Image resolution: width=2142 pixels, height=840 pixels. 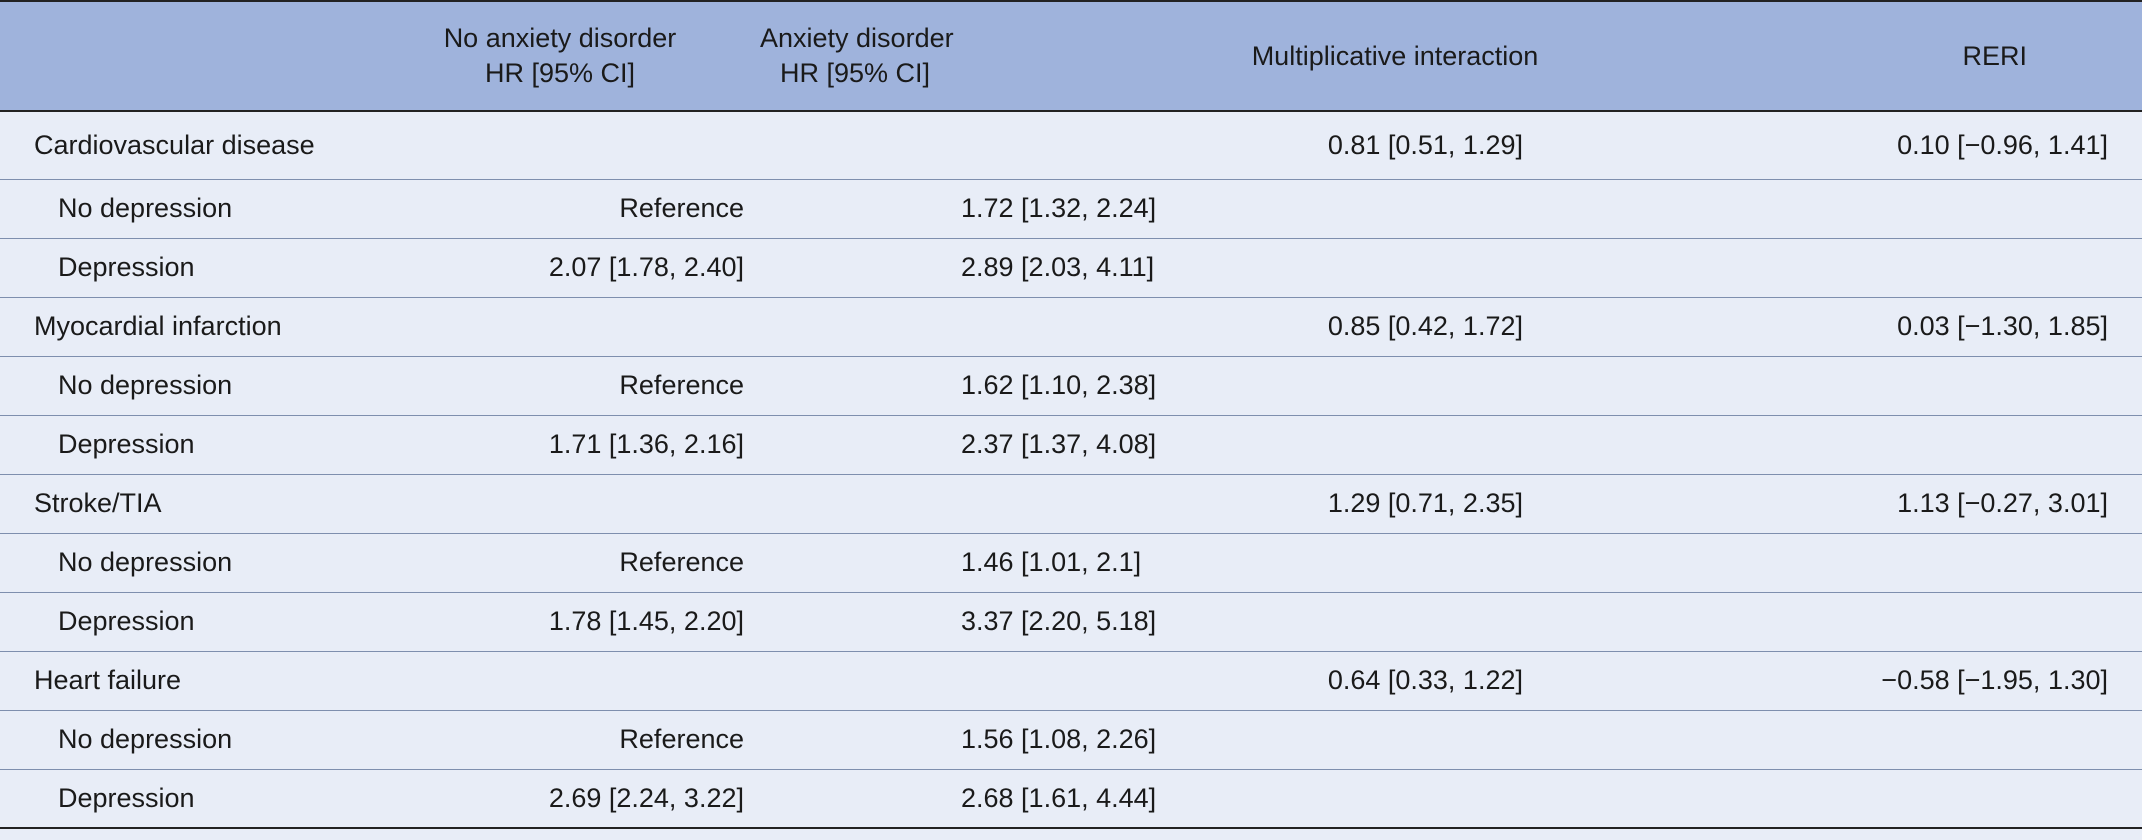 What do you see at coordinates (960, 445) in the screenshot?
I see `cell-anxiety-hr: 2.37 [1.37, 4.08]` at bounding box center [960, 445].